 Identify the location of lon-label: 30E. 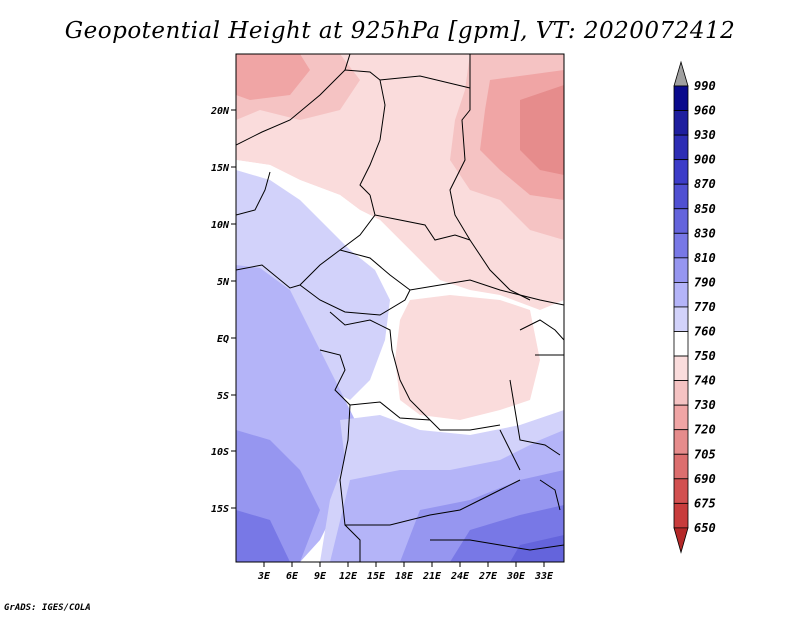
(516, 576).